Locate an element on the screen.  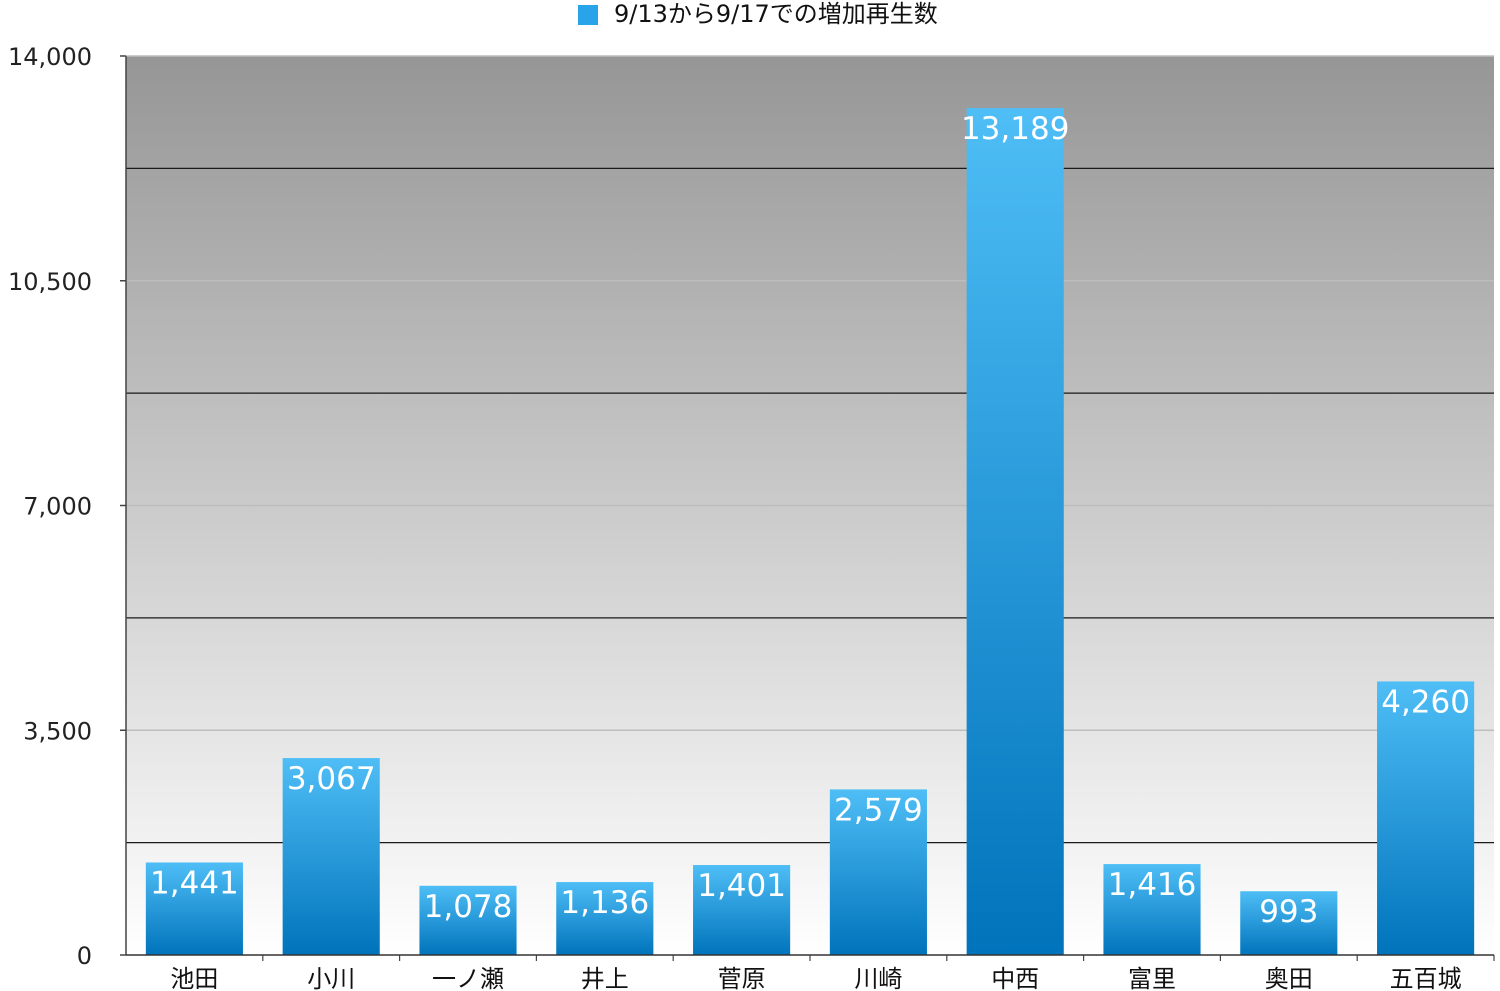
data-label: 13,189 is located at coordinates (1015, 129).